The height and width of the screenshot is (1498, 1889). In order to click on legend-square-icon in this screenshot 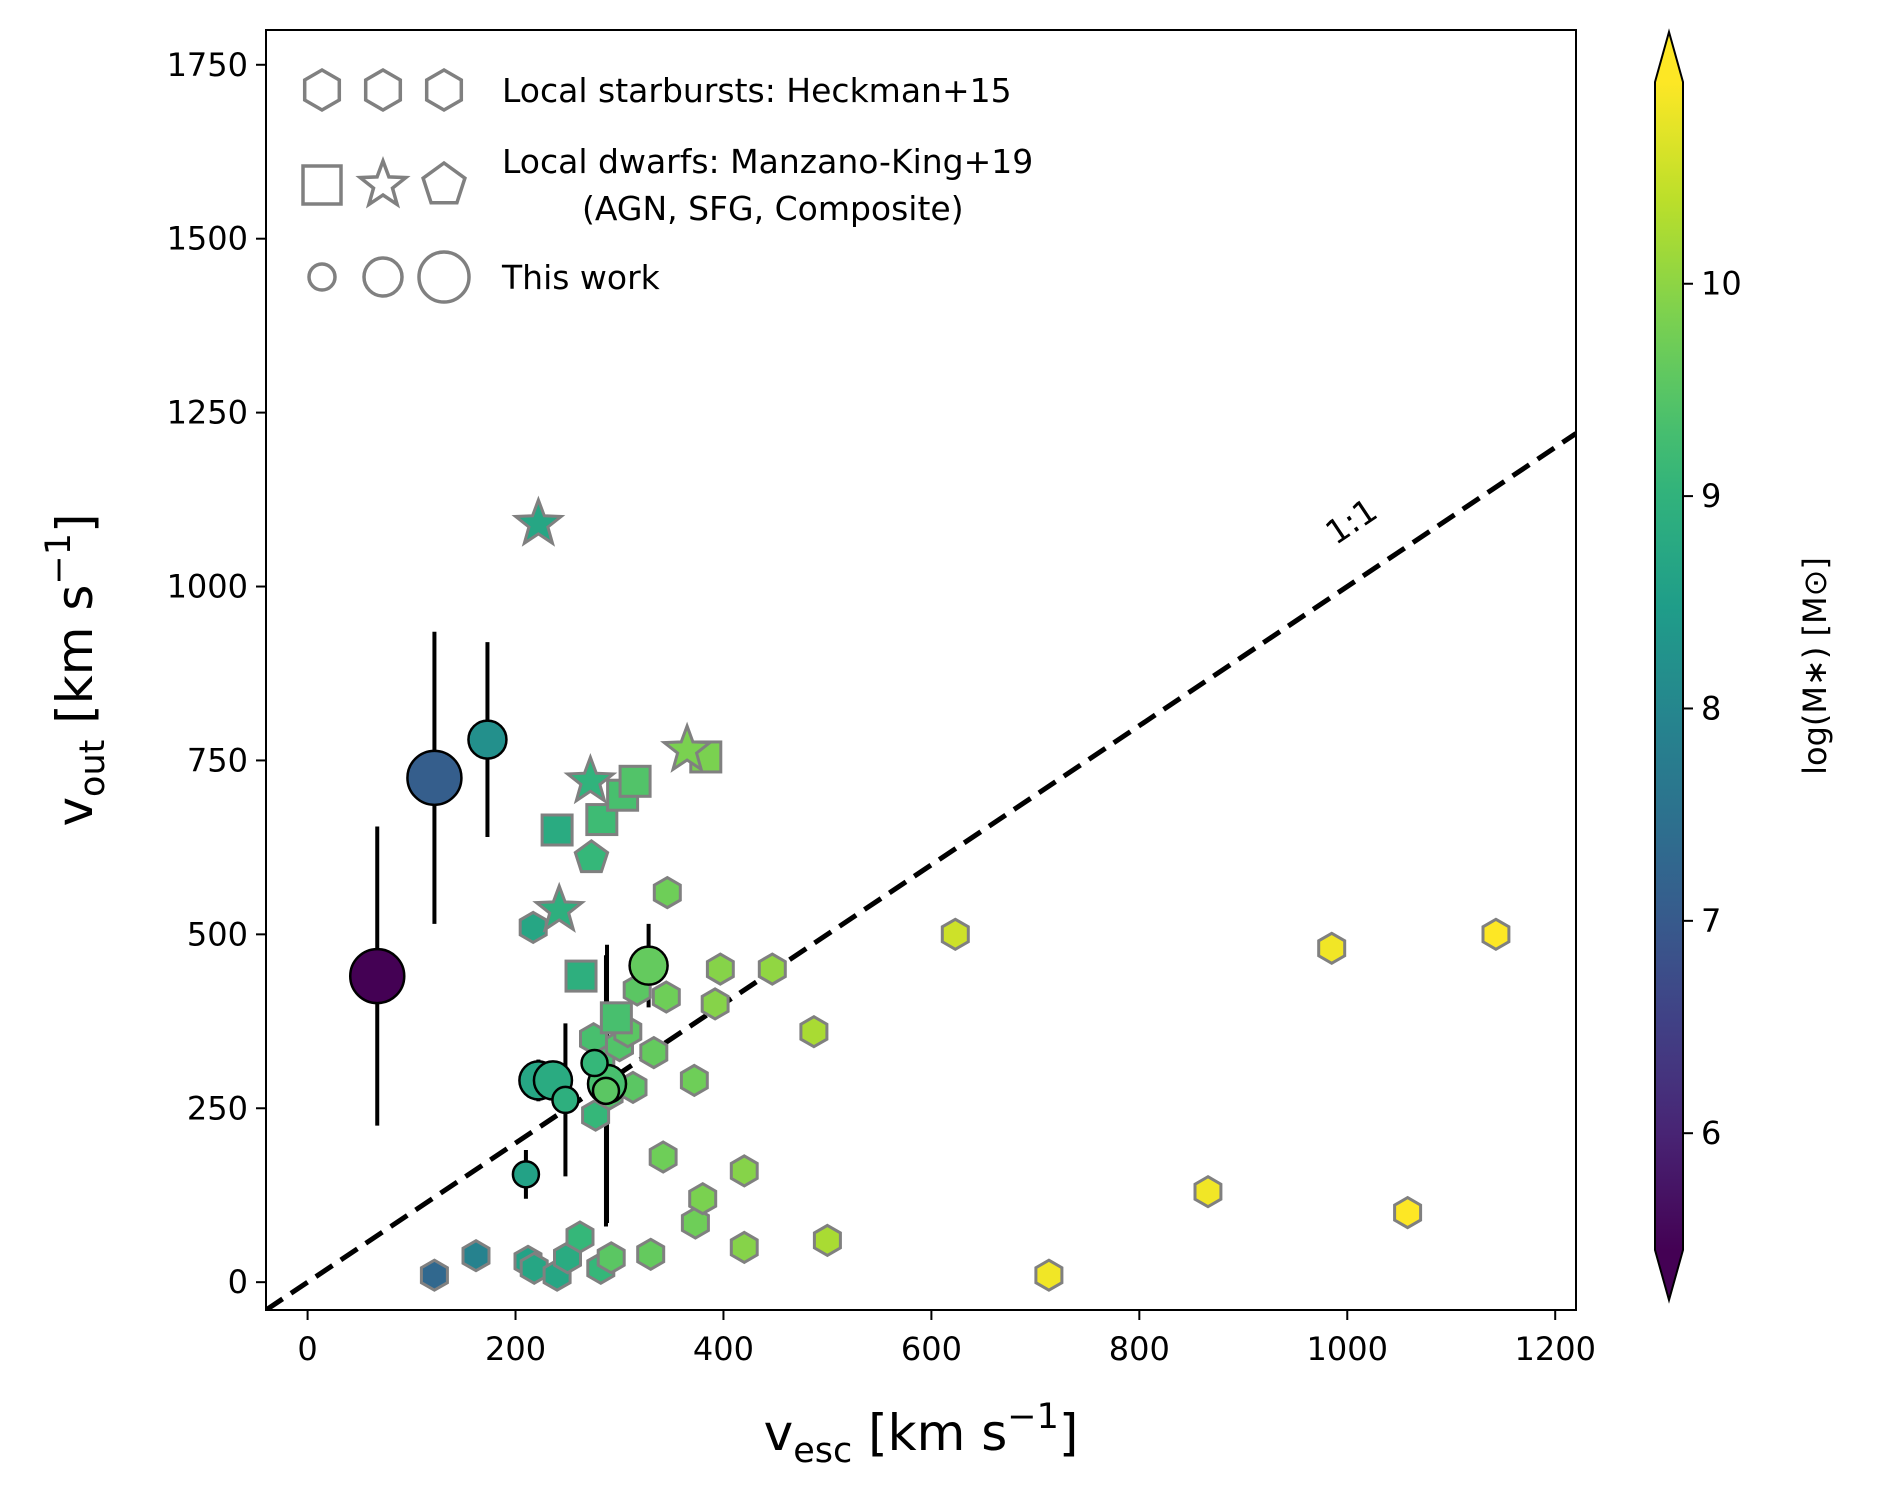, I will do `click(322, 185)`.